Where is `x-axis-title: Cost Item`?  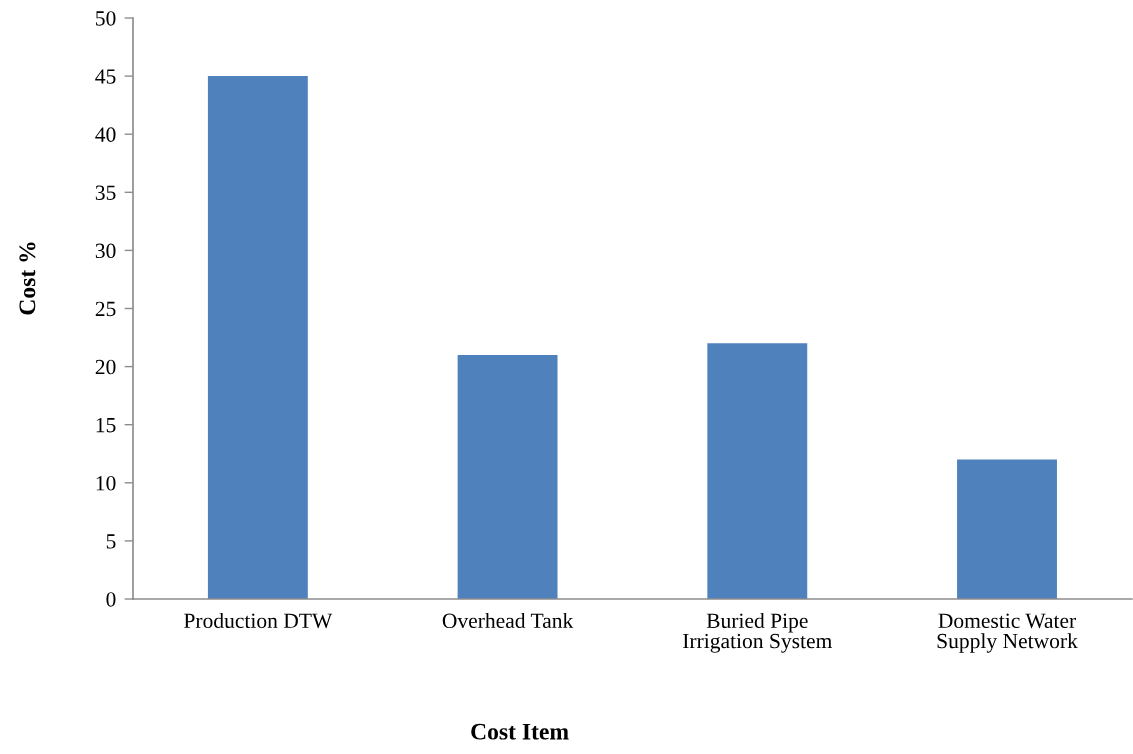 x-axis-title: Cost Item is located at coordinates (520, 731).